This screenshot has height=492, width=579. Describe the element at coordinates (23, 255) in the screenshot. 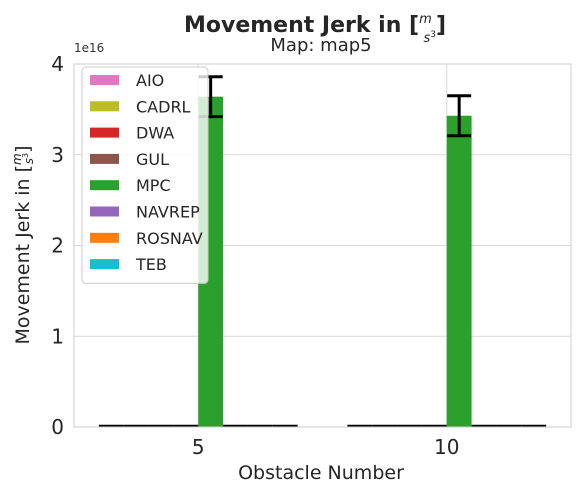

I see `ylabel-prefix: Movement Jerk in [` at that location.